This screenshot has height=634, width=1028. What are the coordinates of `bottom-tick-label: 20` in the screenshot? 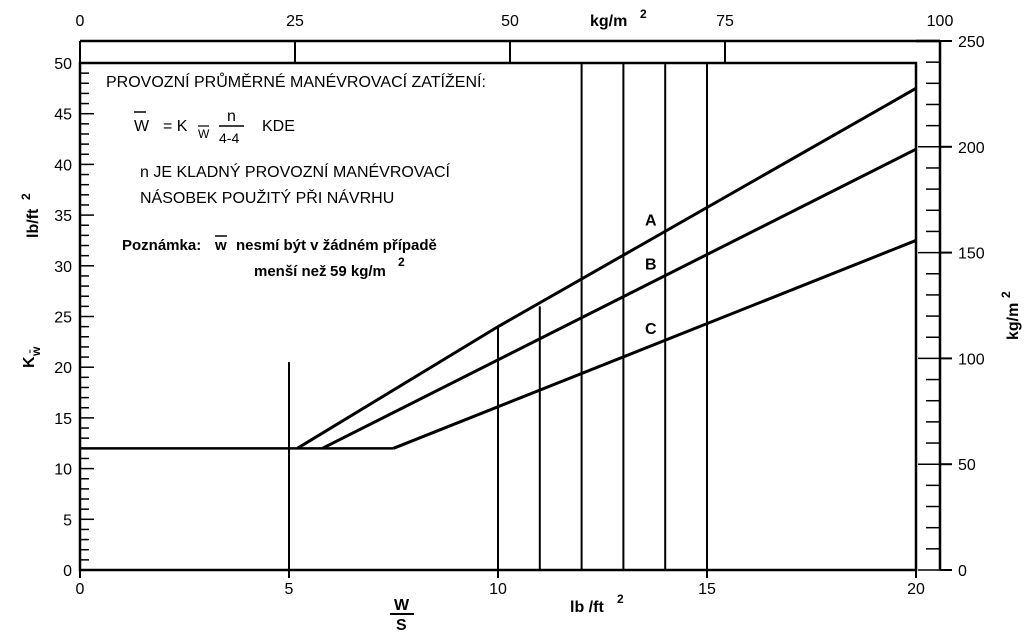 It's located at (916, 589).